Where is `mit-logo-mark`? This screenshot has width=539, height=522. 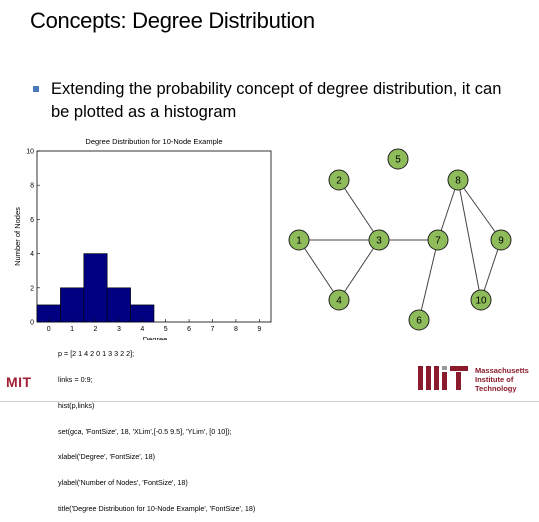 mit-logo-mark is located at coordinates (443, 378).